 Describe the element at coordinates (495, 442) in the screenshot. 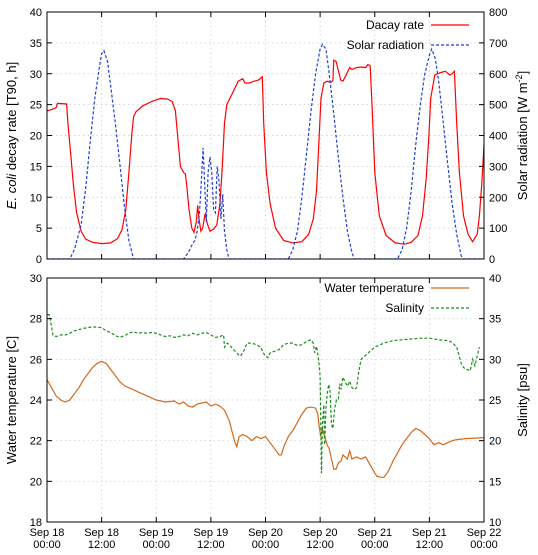

I see `y-tick-label-right: 20` at that location.